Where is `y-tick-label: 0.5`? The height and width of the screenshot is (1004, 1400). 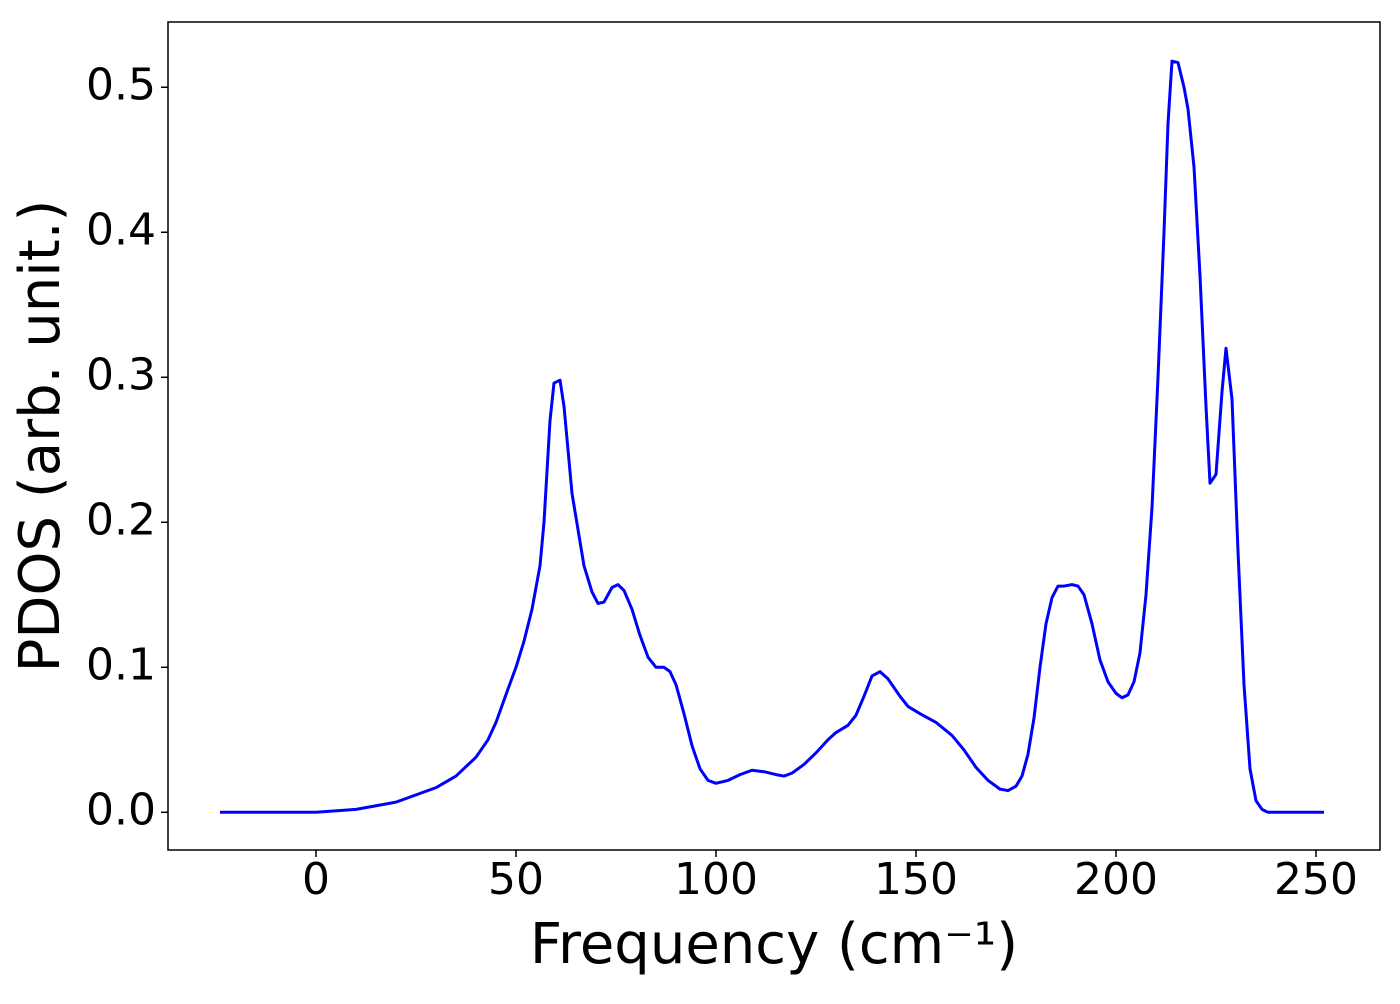 y-tick-label: 0.5 is located at coordinates (121, 84).